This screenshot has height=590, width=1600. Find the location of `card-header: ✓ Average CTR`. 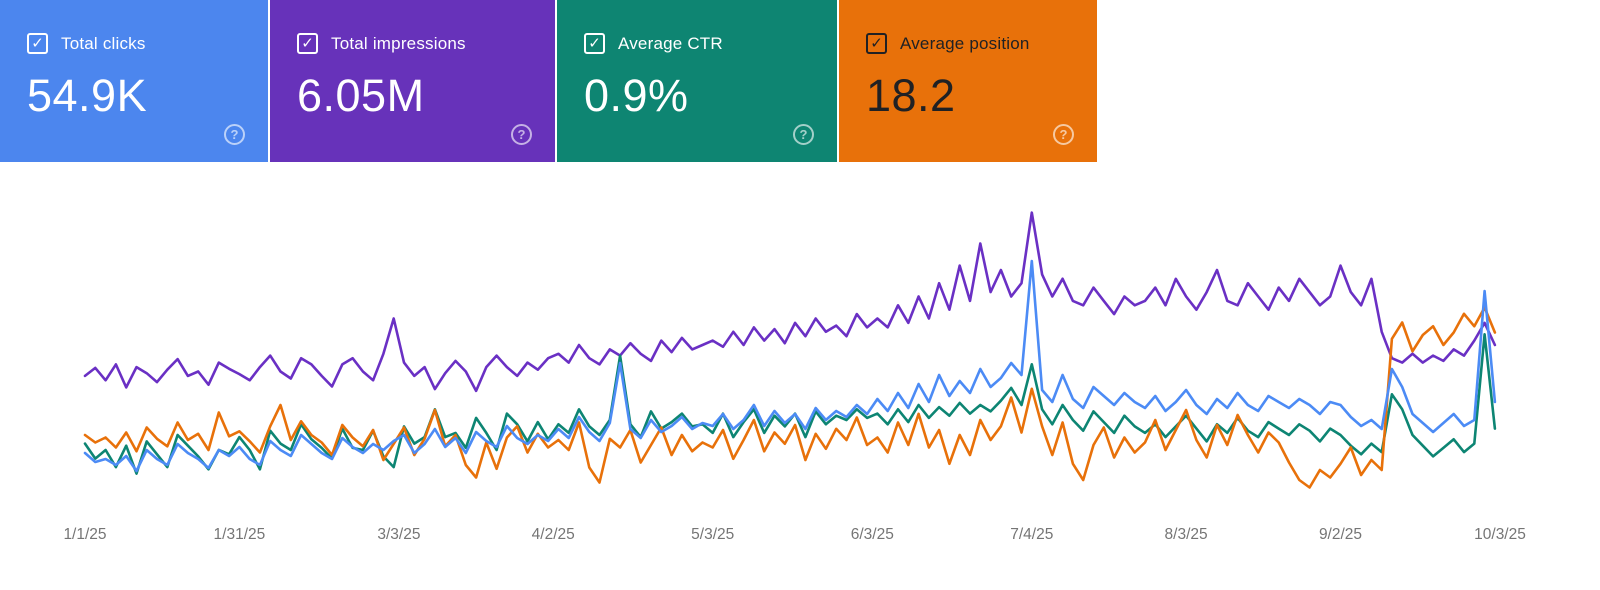

card-header: ✓ Average CTR is located at coordinates (710, 43).